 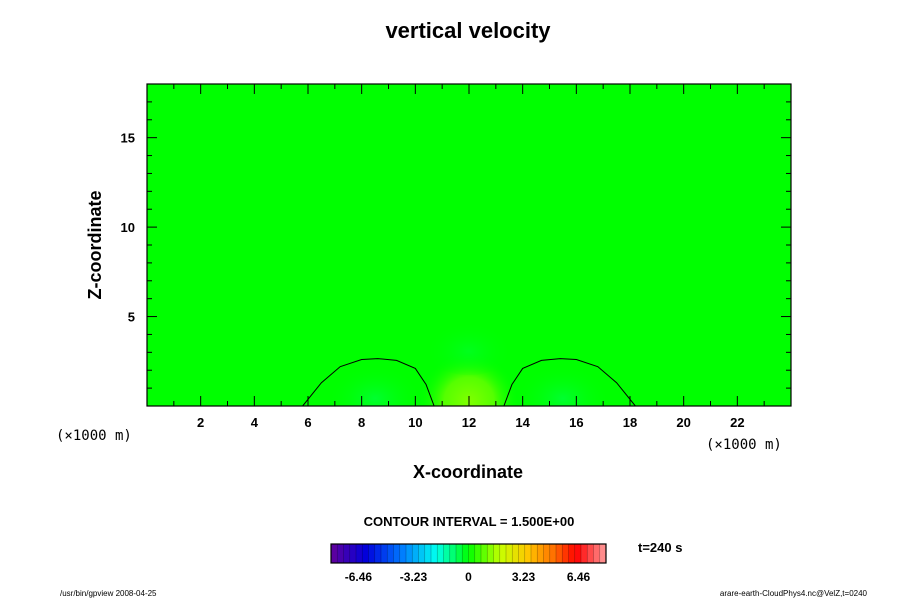 What do you see at coordinates (414, 577) in the screenshot?
I see `colorbar-tick-label: -3.23` at bounding box center [414, 577].